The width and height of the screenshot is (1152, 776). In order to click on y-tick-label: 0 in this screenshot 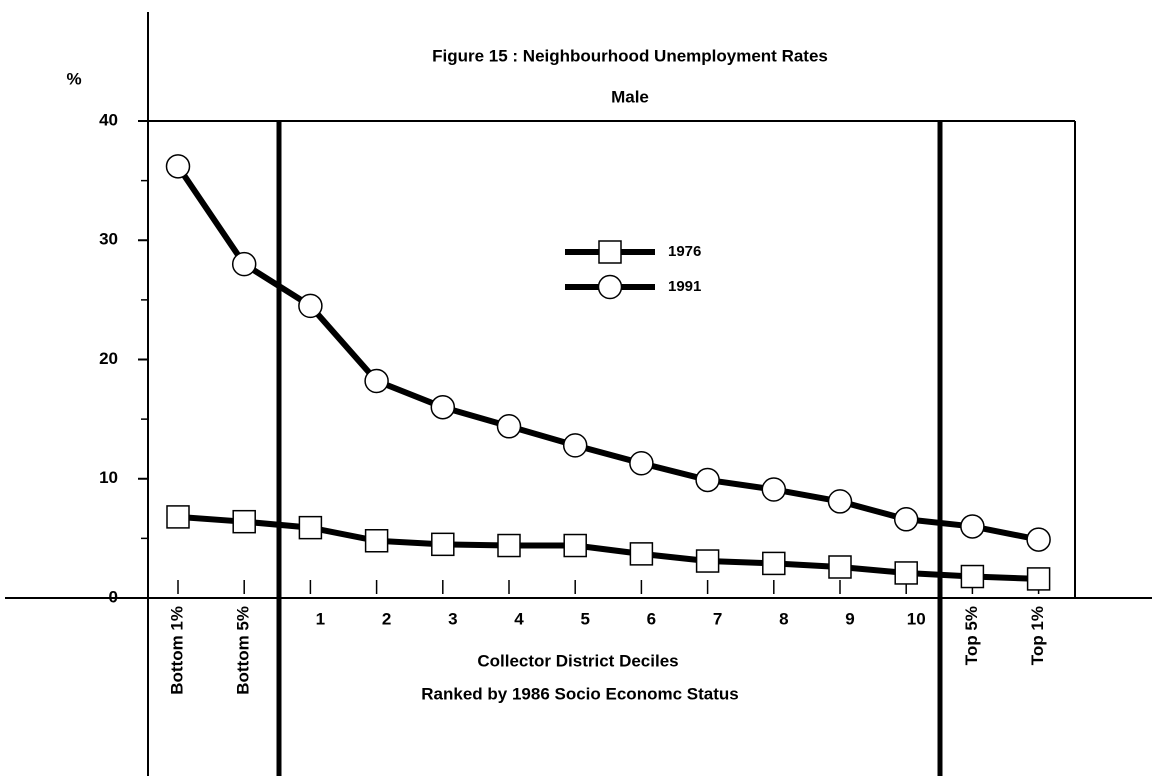, I will do `click(113, 596)`.